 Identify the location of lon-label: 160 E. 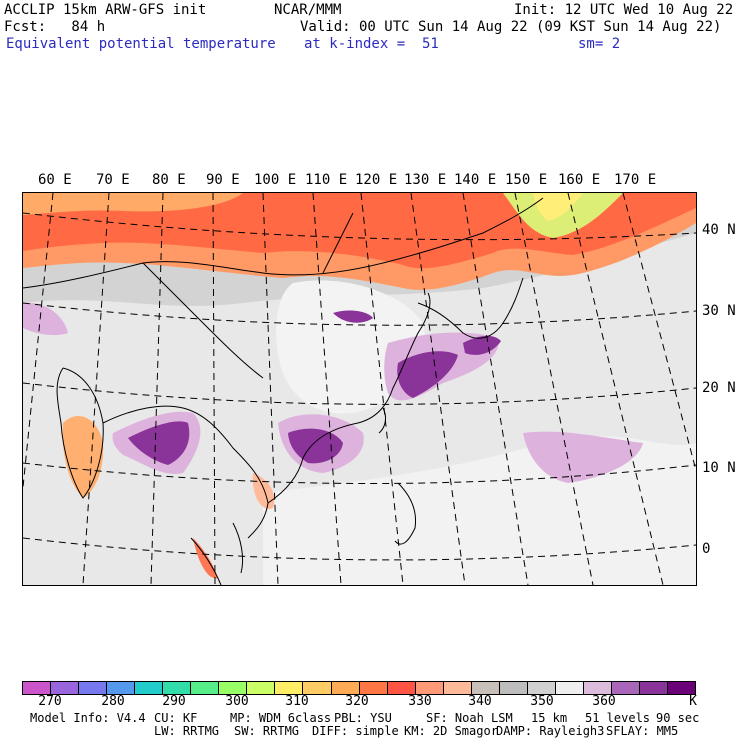
(579, 180).